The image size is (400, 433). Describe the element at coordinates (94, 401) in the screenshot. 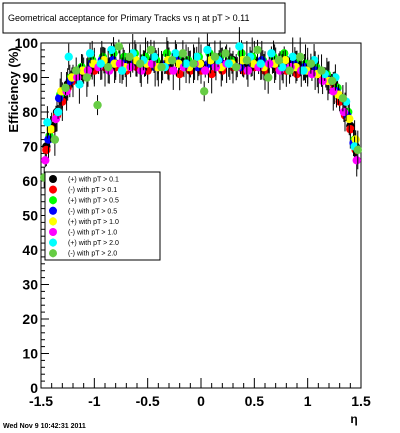

I see `x-tick-label: -1` at that location.